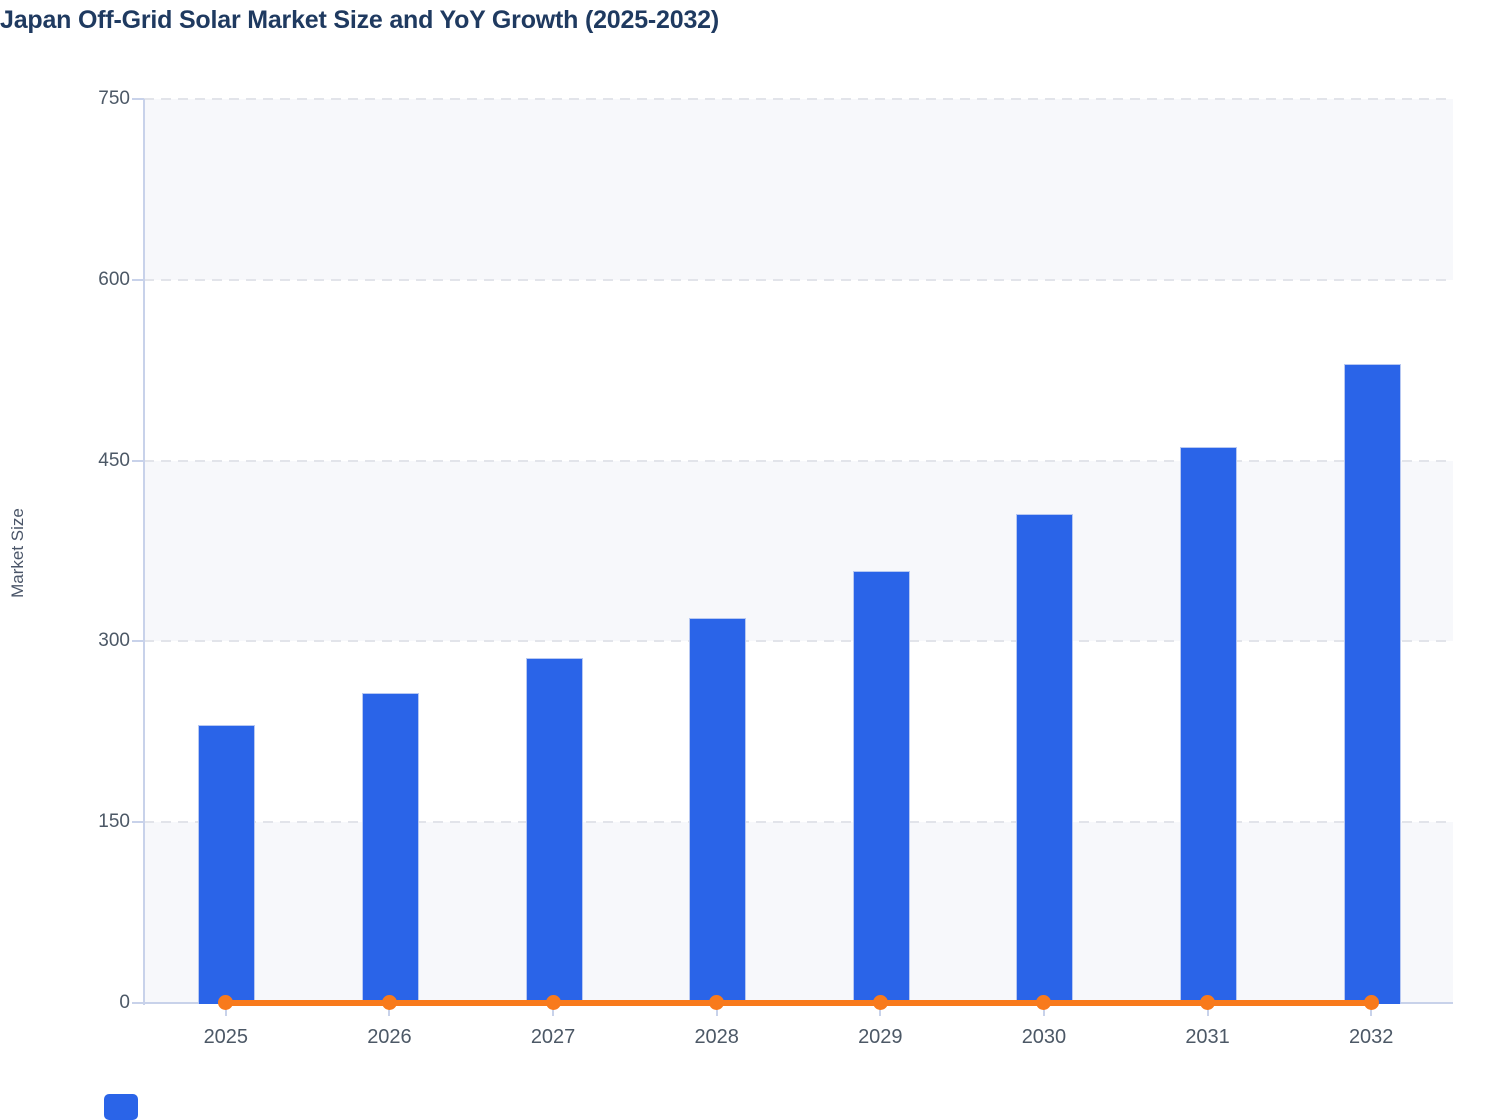 This screenshot has height=1120, width=1508. I want to click on yoy-growth-point-2027, so click(553, 1002).